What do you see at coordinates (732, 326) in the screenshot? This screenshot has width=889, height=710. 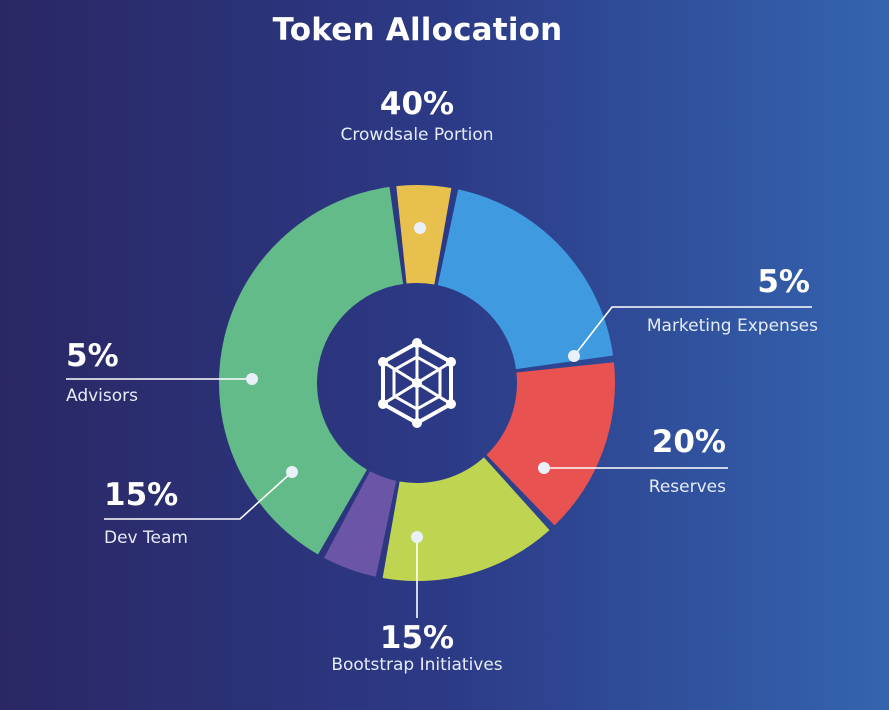 I see `category-label-marketing-expenses: Marketing Expenses` at bounding box center [732, 326].